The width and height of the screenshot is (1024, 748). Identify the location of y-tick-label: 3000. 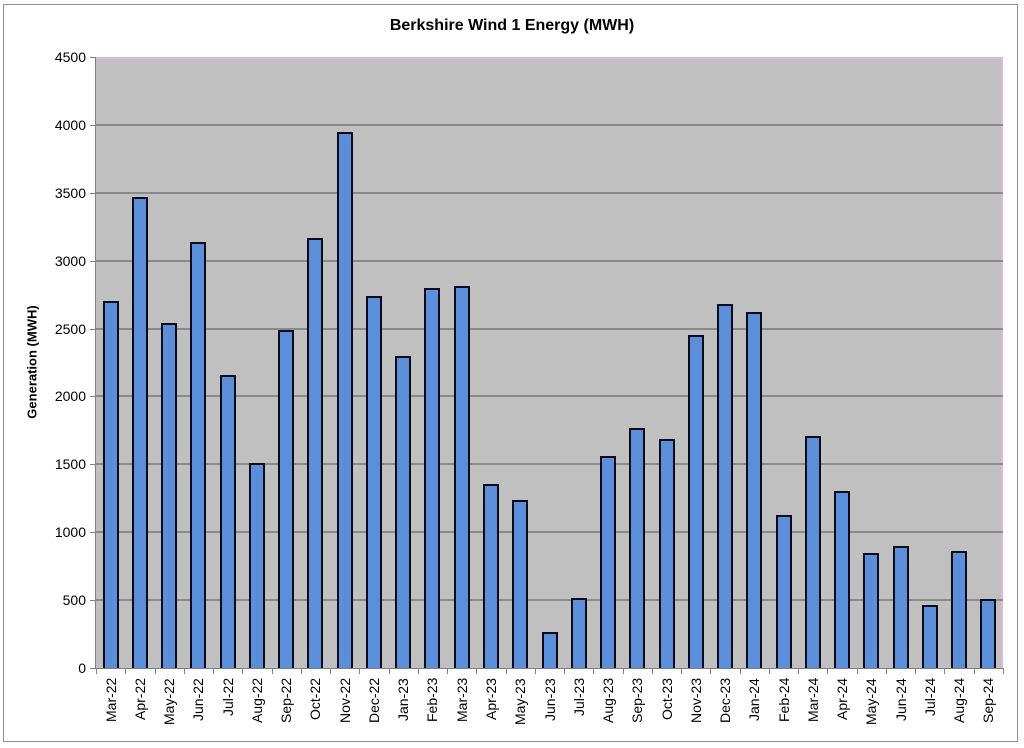
(70, 260).